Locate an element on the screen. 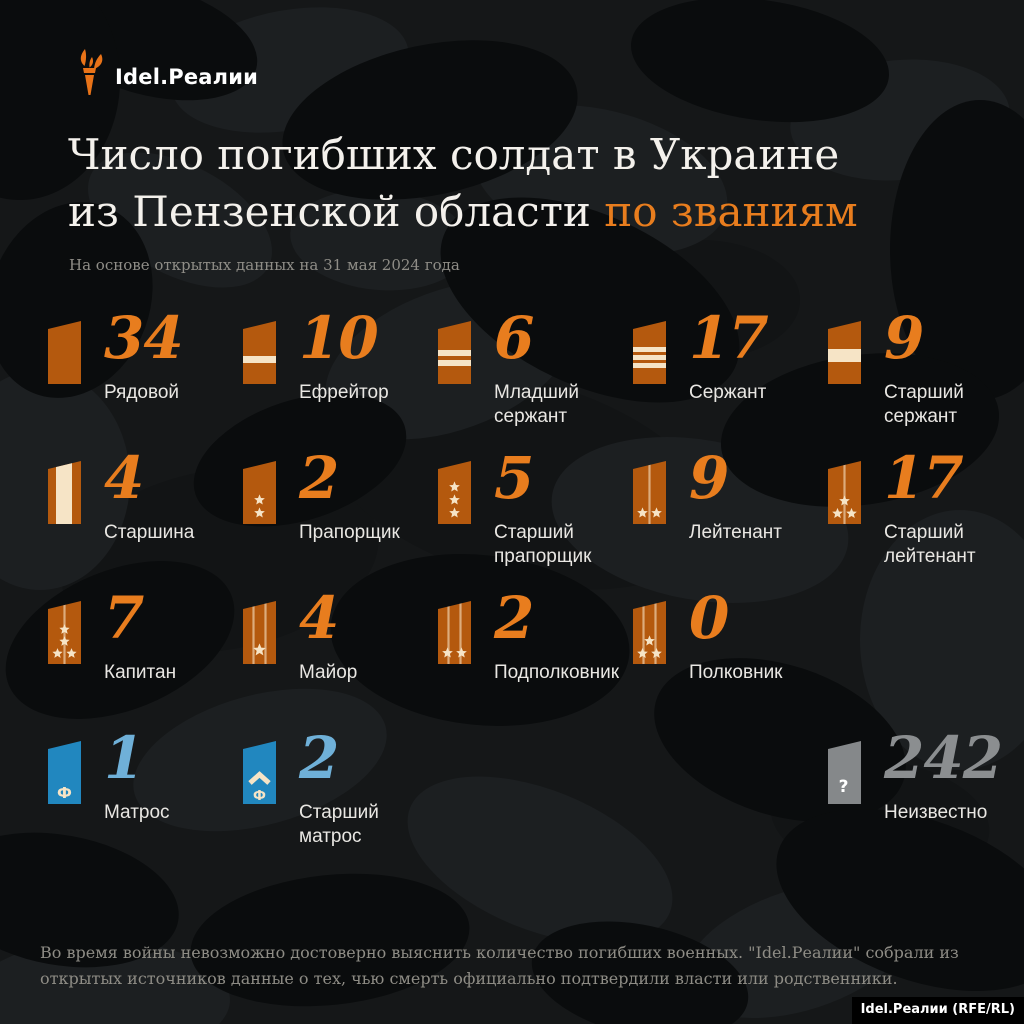 Image resolution: width=1024 pixels, height=1024 pixels. rank-label: Матрос is located at coordinates (137, 812).